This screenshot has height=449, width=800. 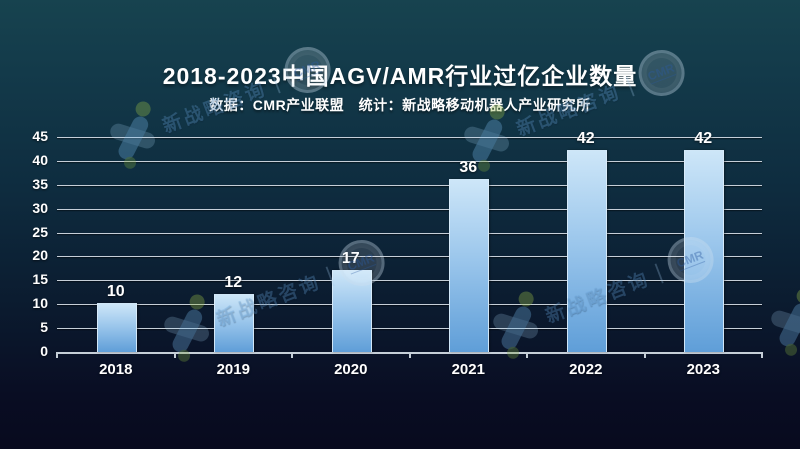 I want to click on bar-value-label: 17, so click(x=350, y=258).